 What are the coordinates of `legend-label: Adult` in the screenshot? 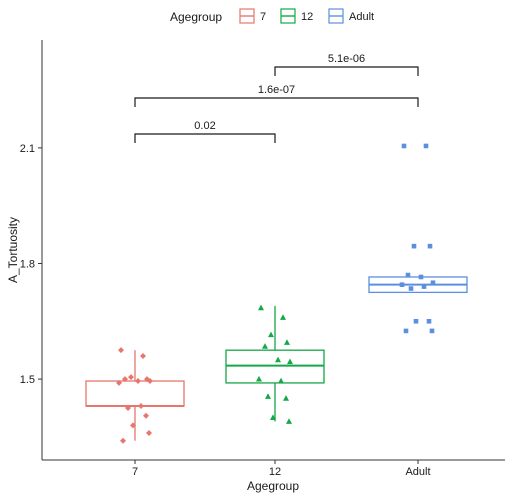 It's located at (361, 17).